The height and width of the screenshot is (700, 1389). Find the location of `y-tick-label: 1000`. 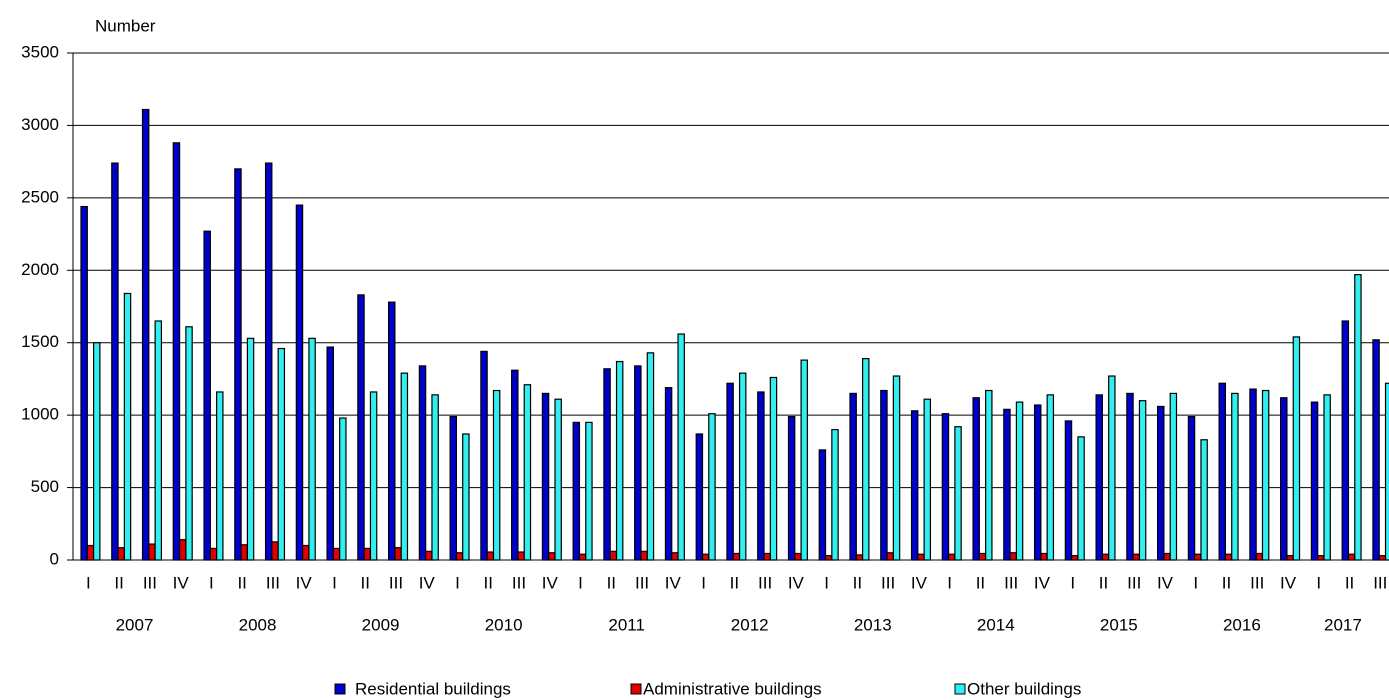

y-tick-label: 1000 is located at coordinates (40, 414).